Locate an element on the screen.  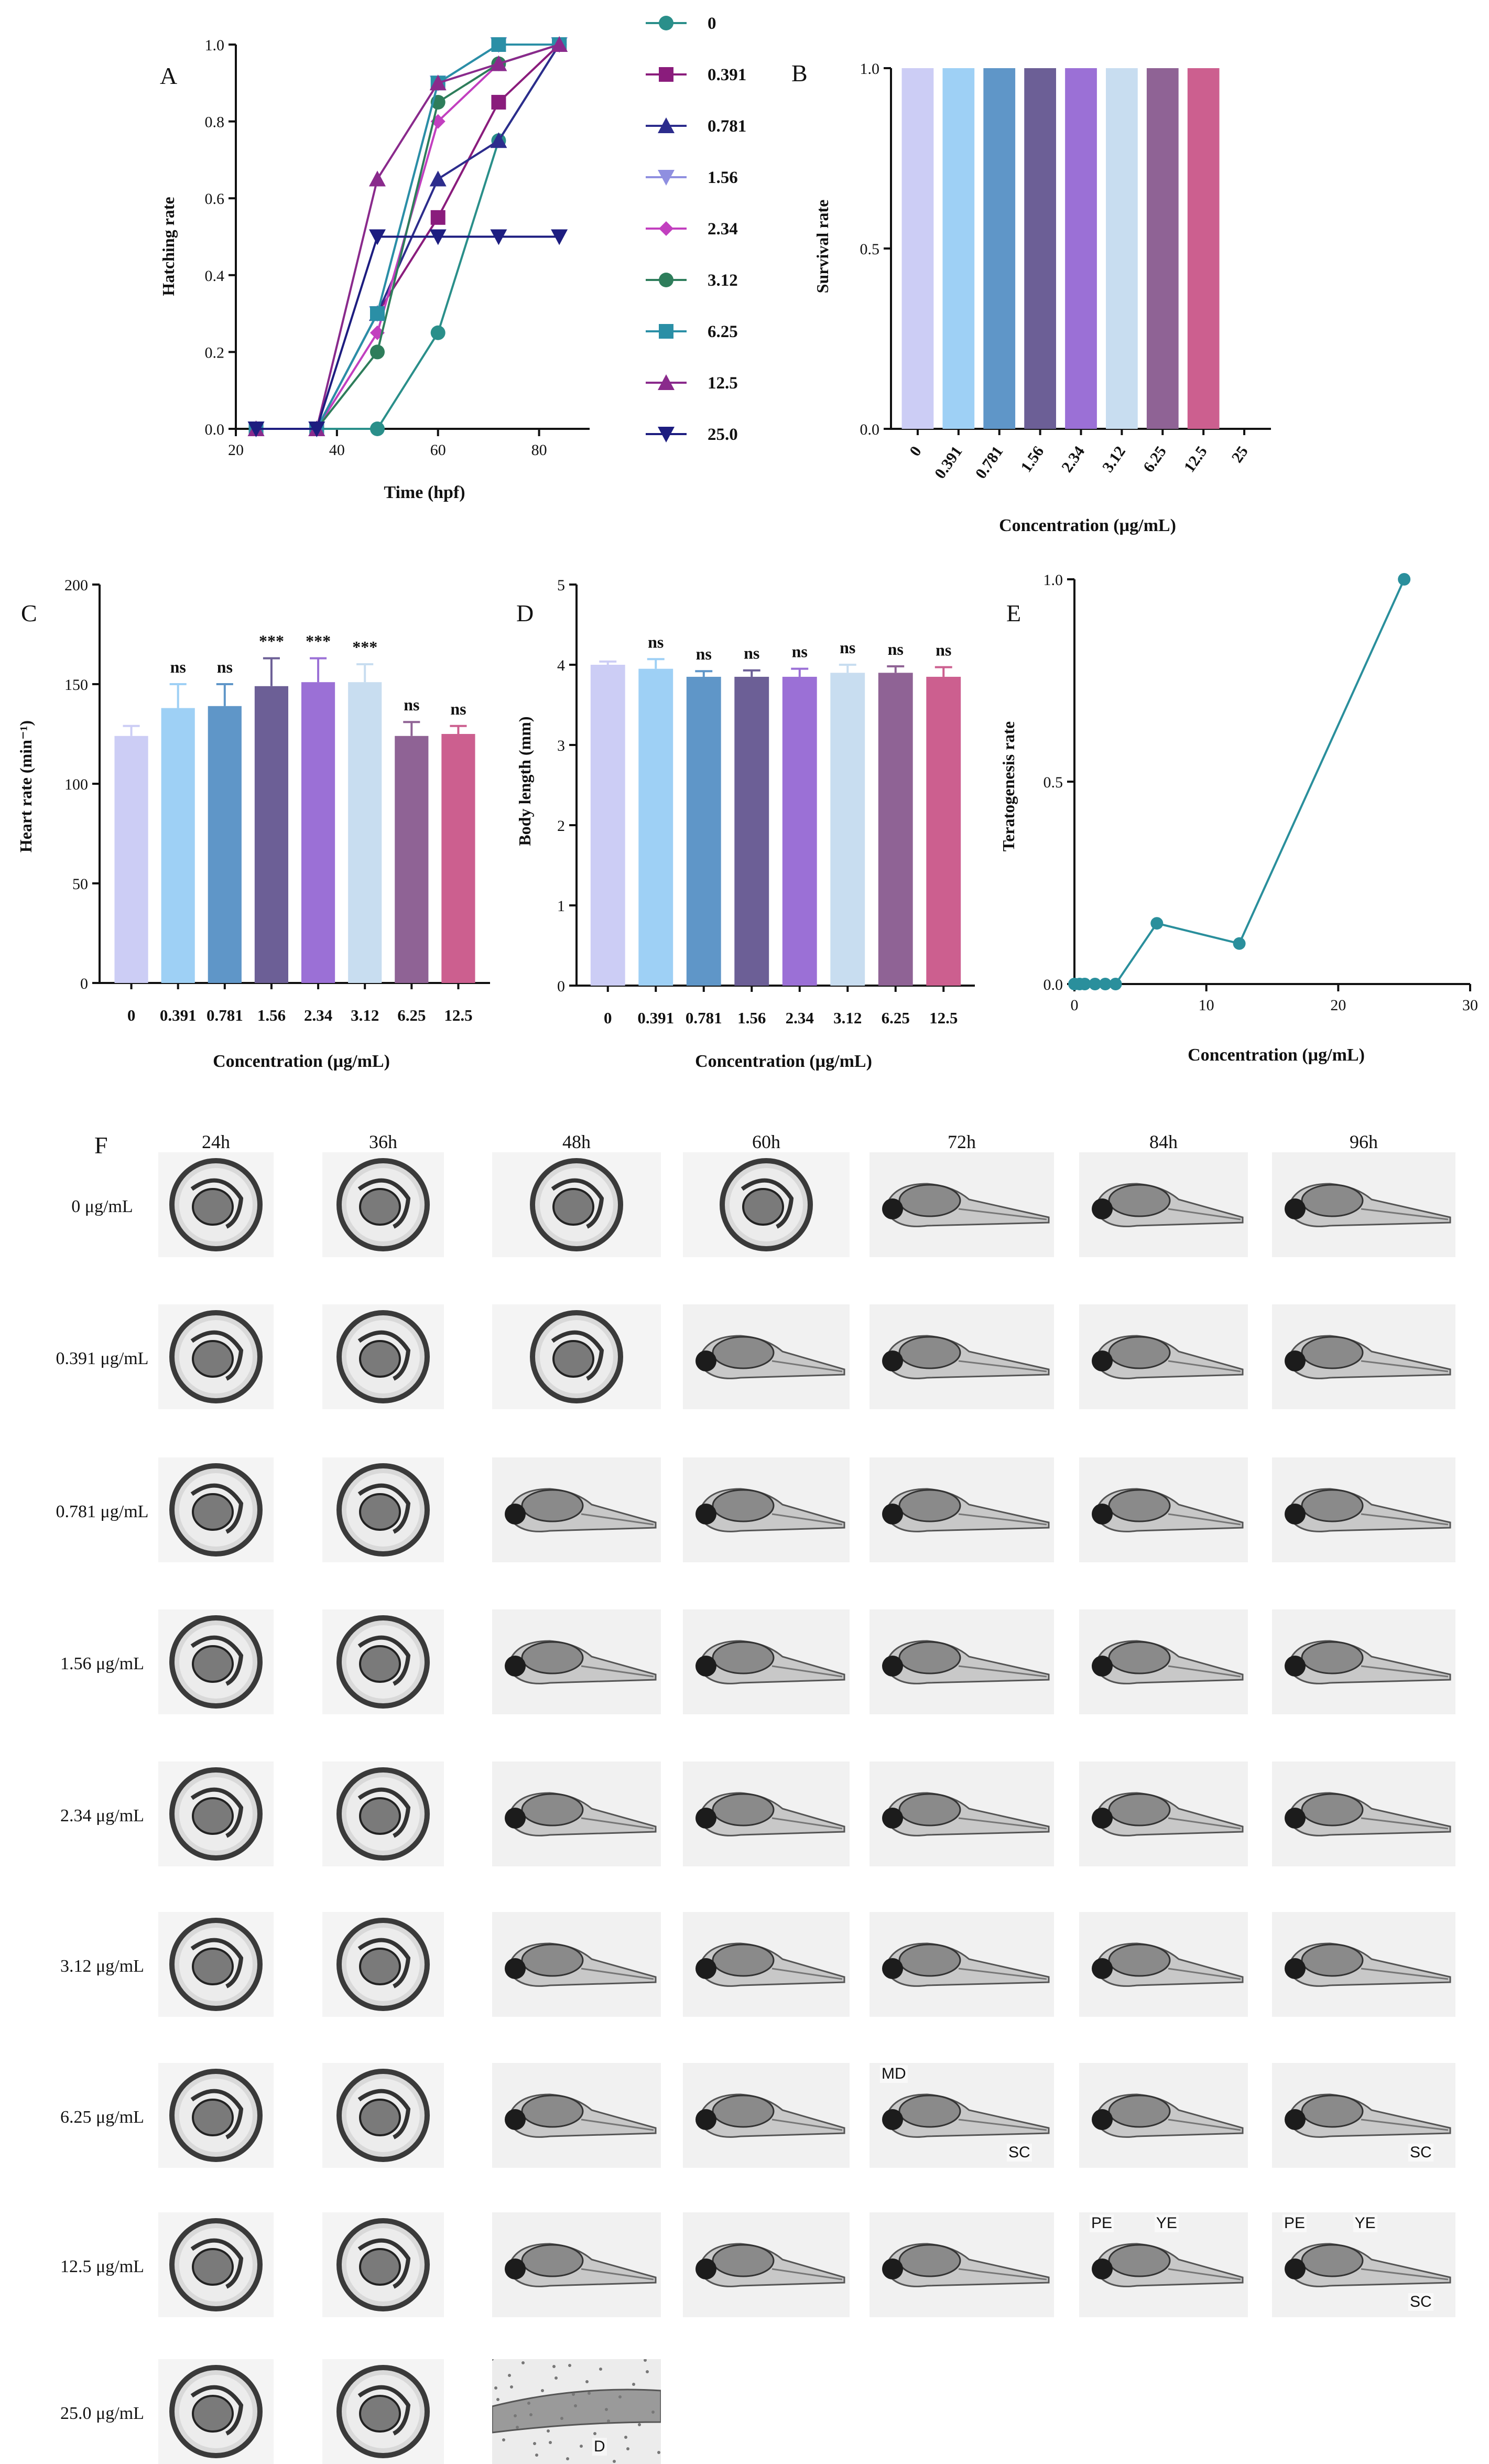
panel-f-annotation-PE: PE is located at coordinates (1295, 2223).